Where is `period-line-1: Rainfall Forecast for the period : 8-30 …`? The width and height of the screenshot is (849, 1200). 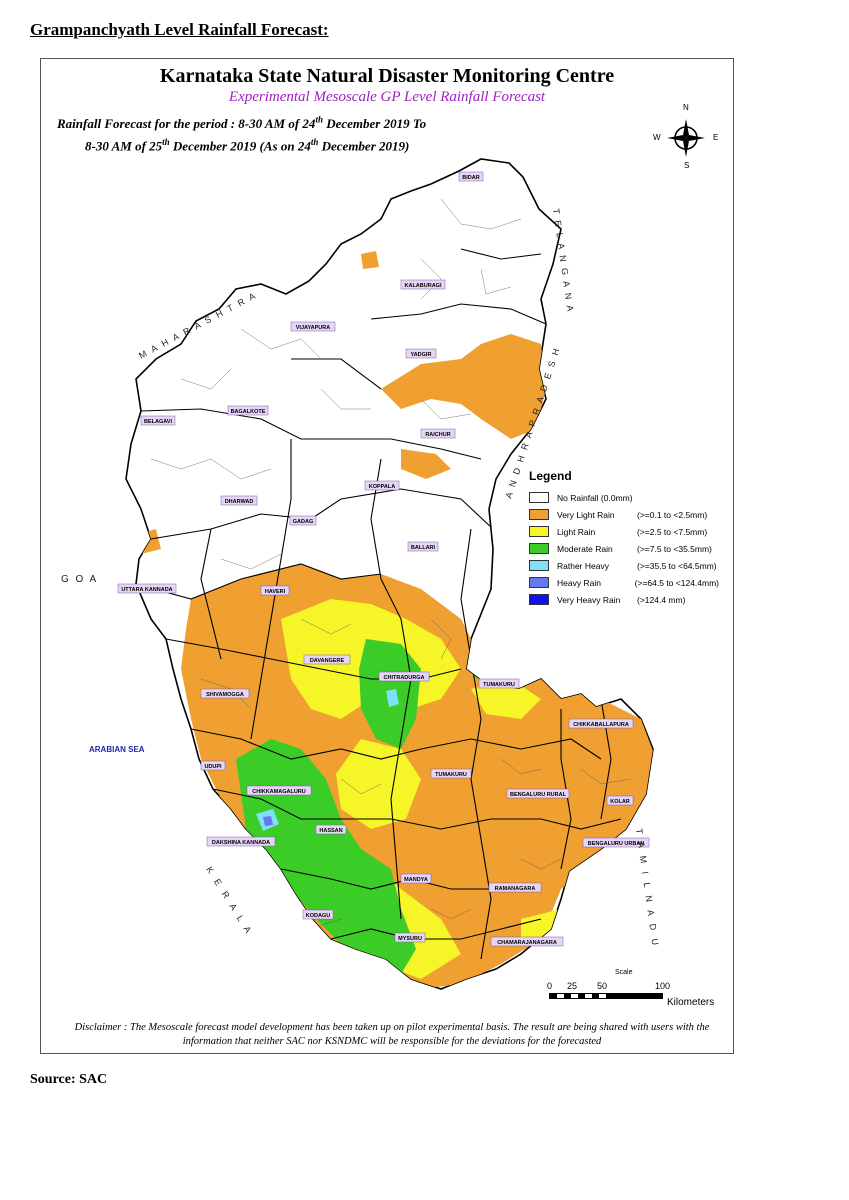
period-line-1: Rainfall Forecast for the period : 8-30 … is located at coordinates (242, 123).